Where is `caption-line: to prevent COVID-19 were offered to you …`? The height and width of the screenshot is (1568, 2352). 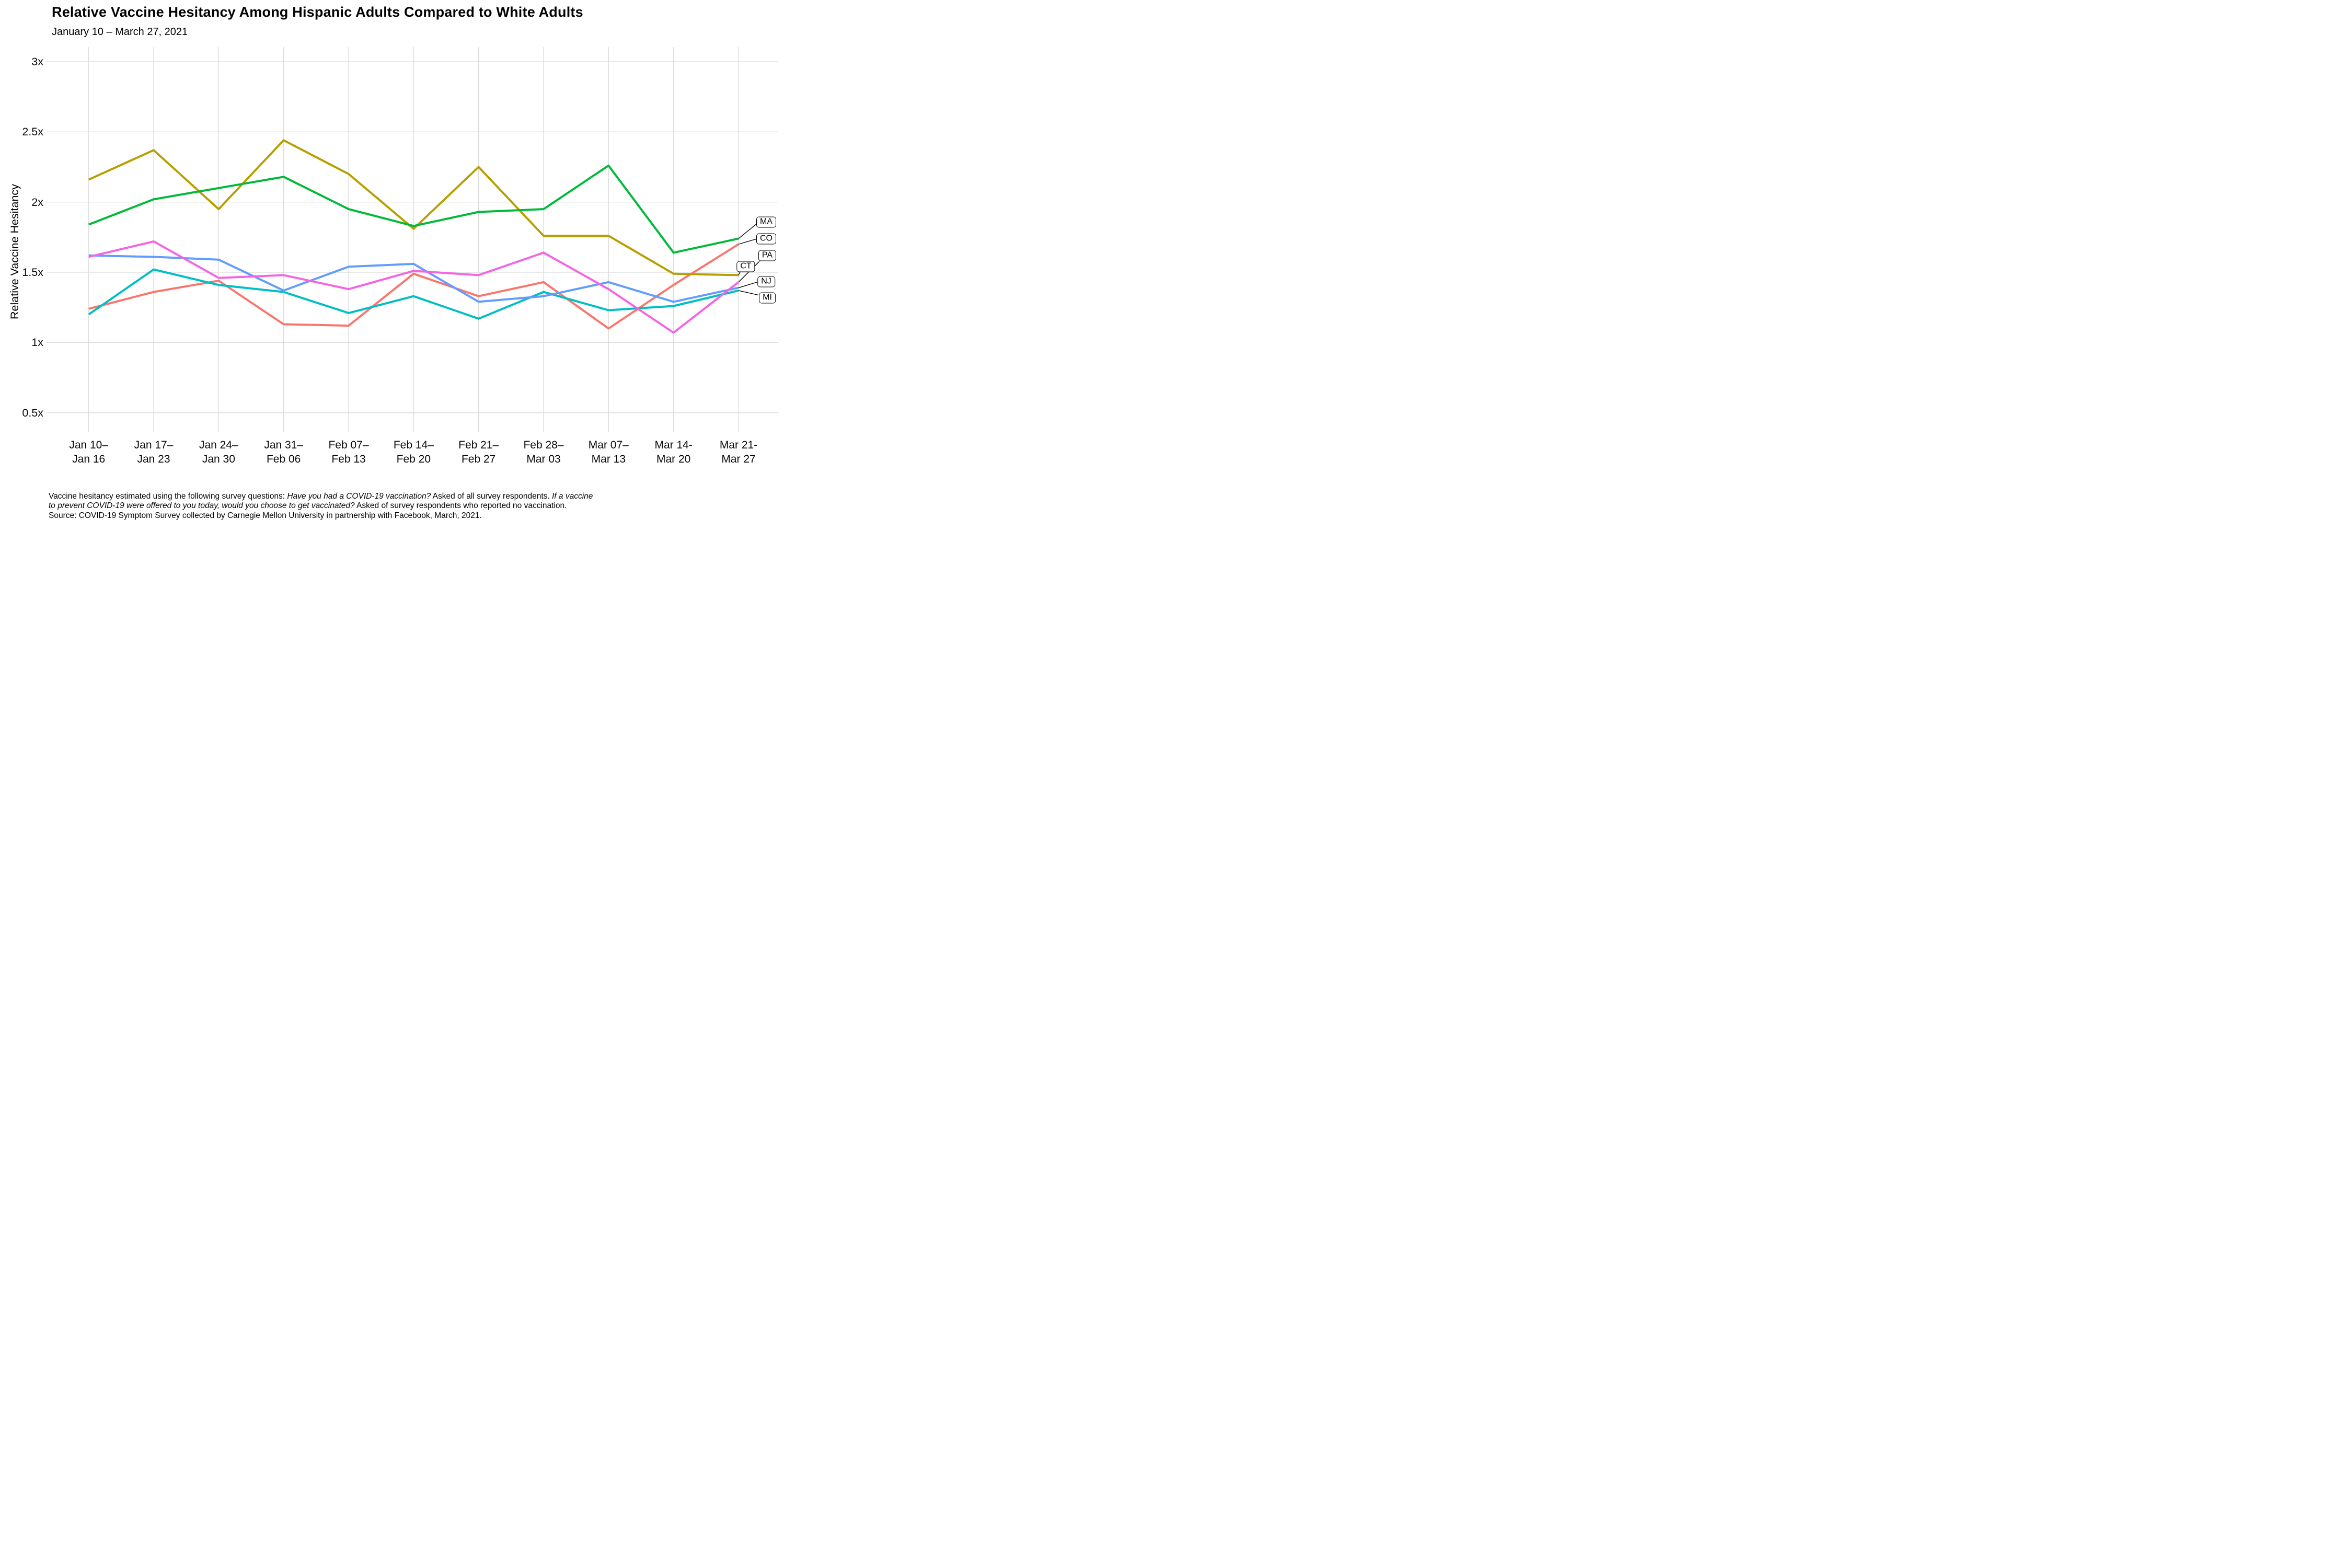
caption-line: to prevent COVID-19 were offered to you … is located at coordinates (404, 506).